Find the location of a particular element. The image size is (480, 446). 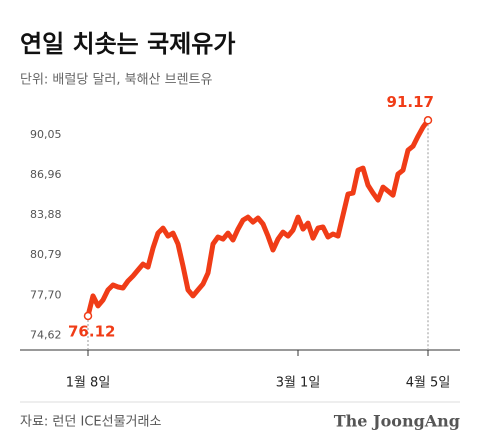

x-tick-label: 1월 8일 is located at coordinates (88, 383).